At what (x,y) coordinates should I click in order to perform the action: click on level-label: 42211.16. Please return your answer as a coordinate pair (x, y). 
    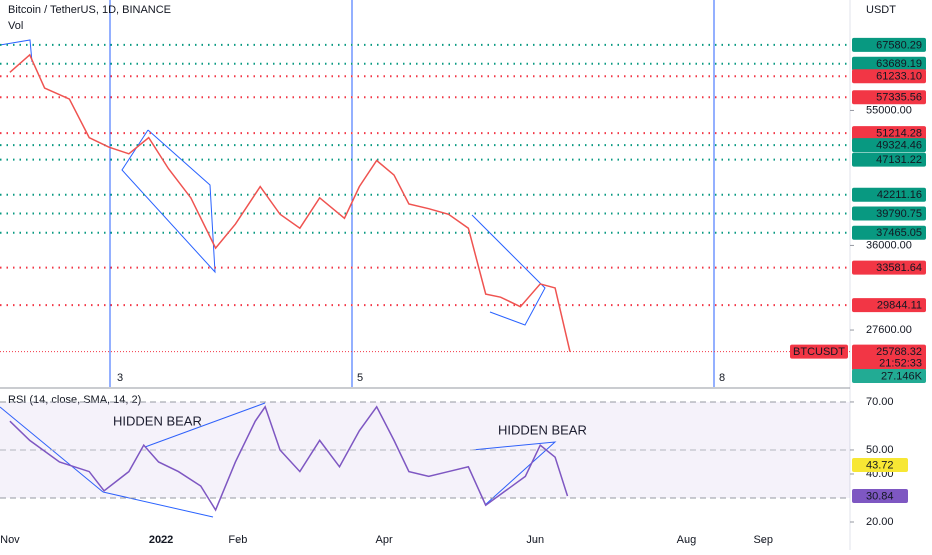
    Looking at the image, I should click on (899, 195).